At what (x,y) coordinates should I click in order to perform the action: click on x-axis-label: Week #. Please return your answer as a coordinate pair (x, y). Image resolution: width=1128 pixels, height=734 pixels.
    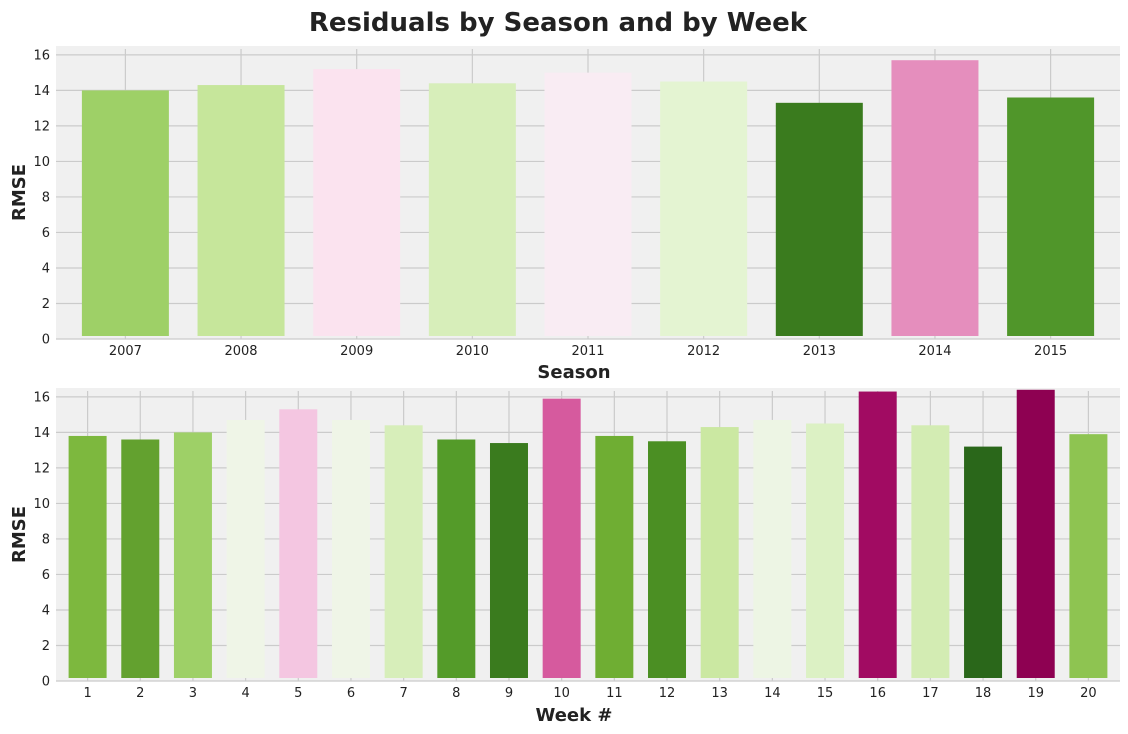
    Looking at the image, I should click on (574, 715).